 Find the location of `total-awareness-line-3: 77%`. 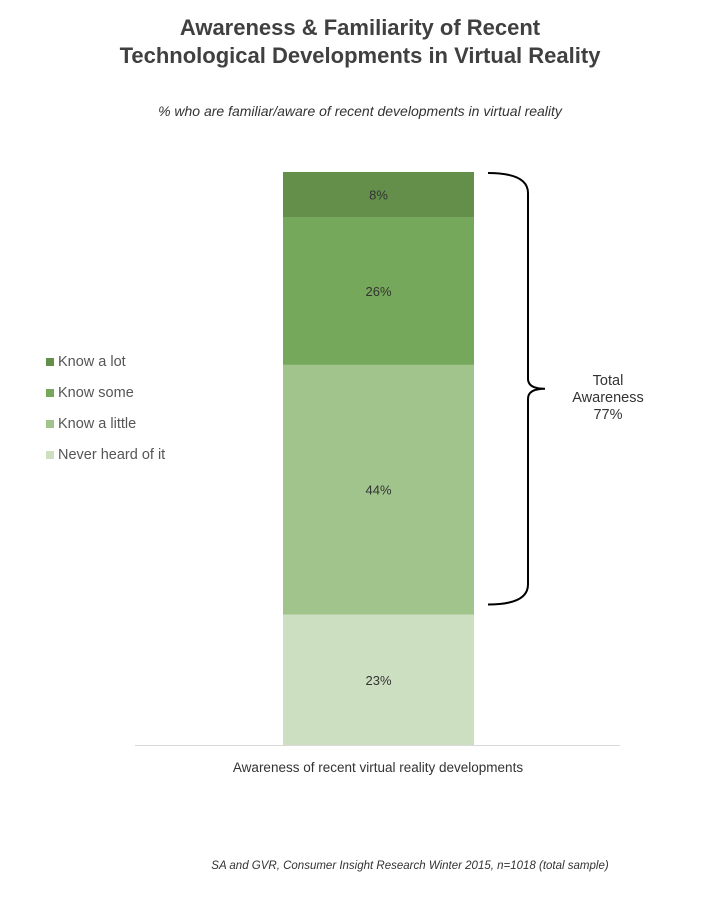

total-awareness-line-3: 77% is located at coordinates (608, 415).